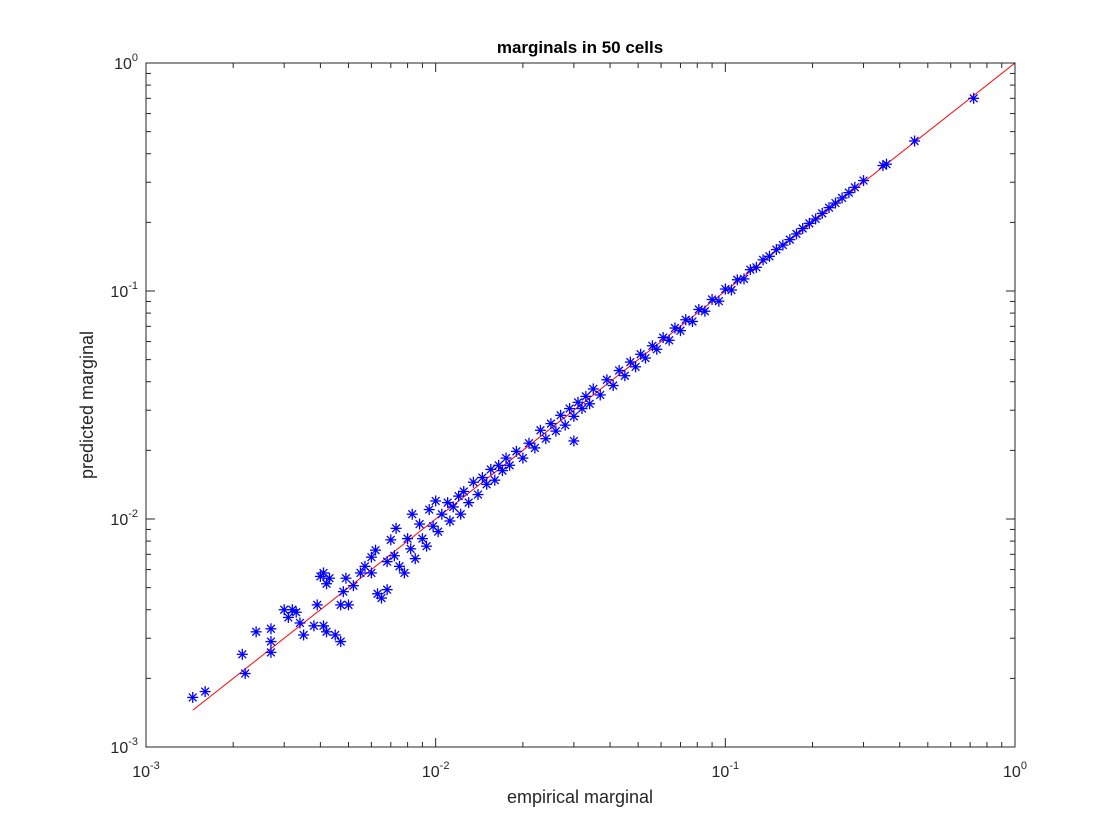  I want to click on x-tick-label: 10⁻³, so click(146, 770).